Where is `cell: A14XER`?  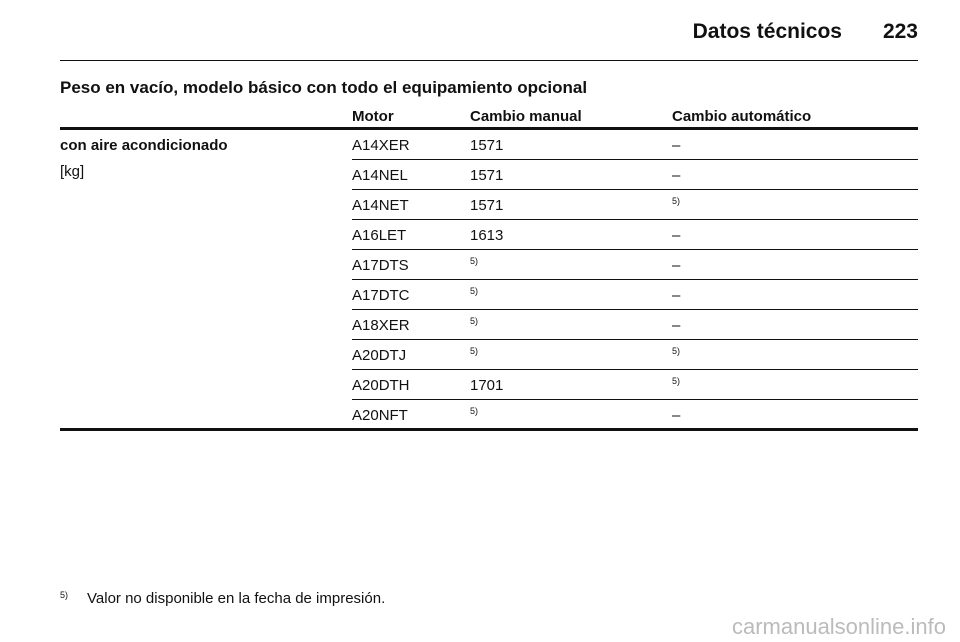 cell: A14XER is located at coordinates (381, 145).